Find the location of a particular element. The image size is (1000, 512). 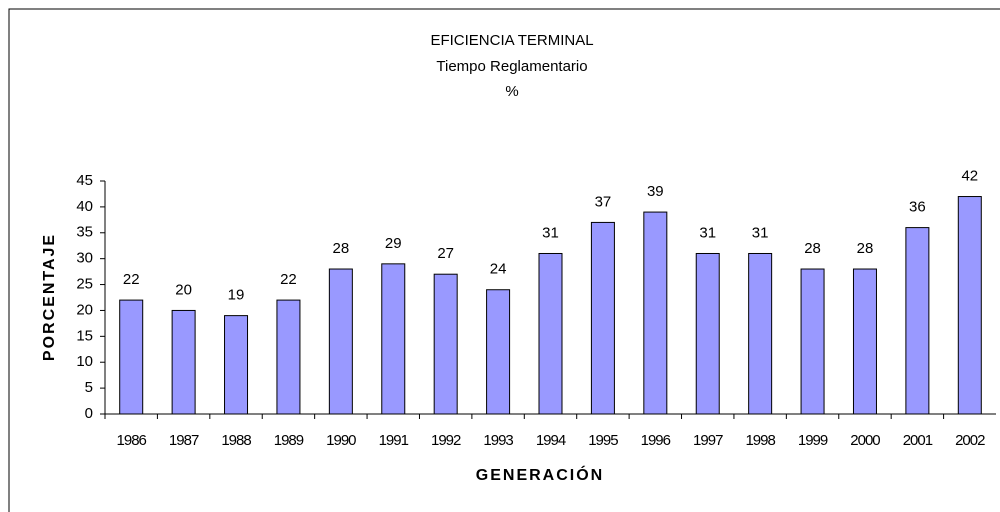

chart-unit: % is located at coordinates (511, 91).